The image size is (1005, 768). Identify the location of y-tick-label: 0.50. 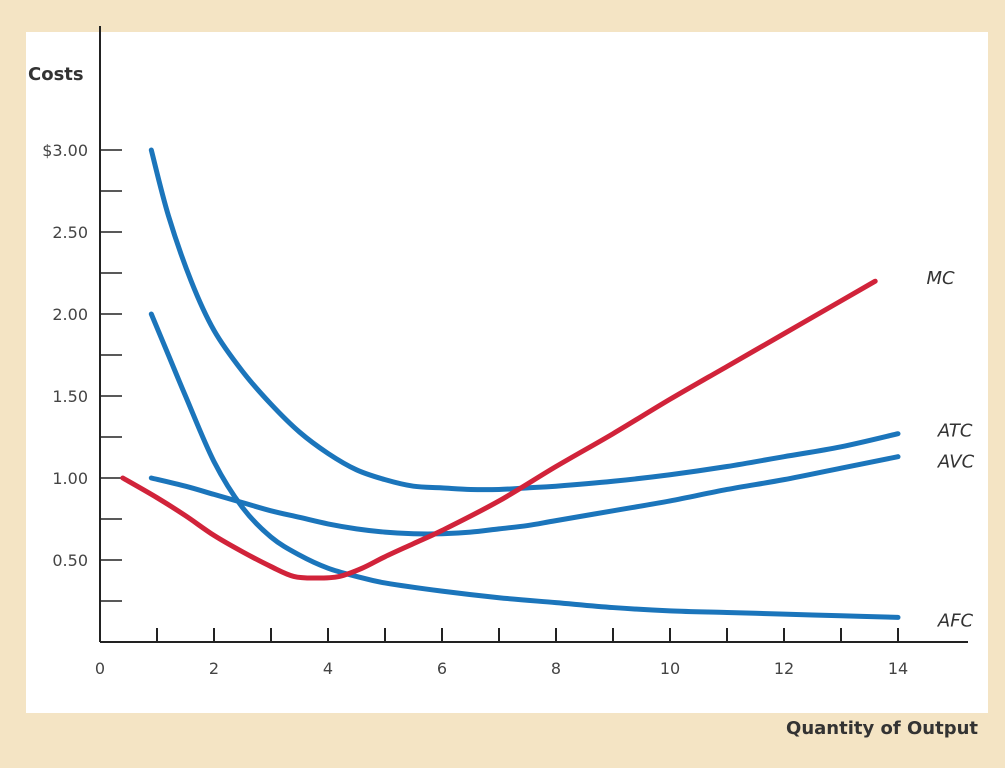
(70, 560).